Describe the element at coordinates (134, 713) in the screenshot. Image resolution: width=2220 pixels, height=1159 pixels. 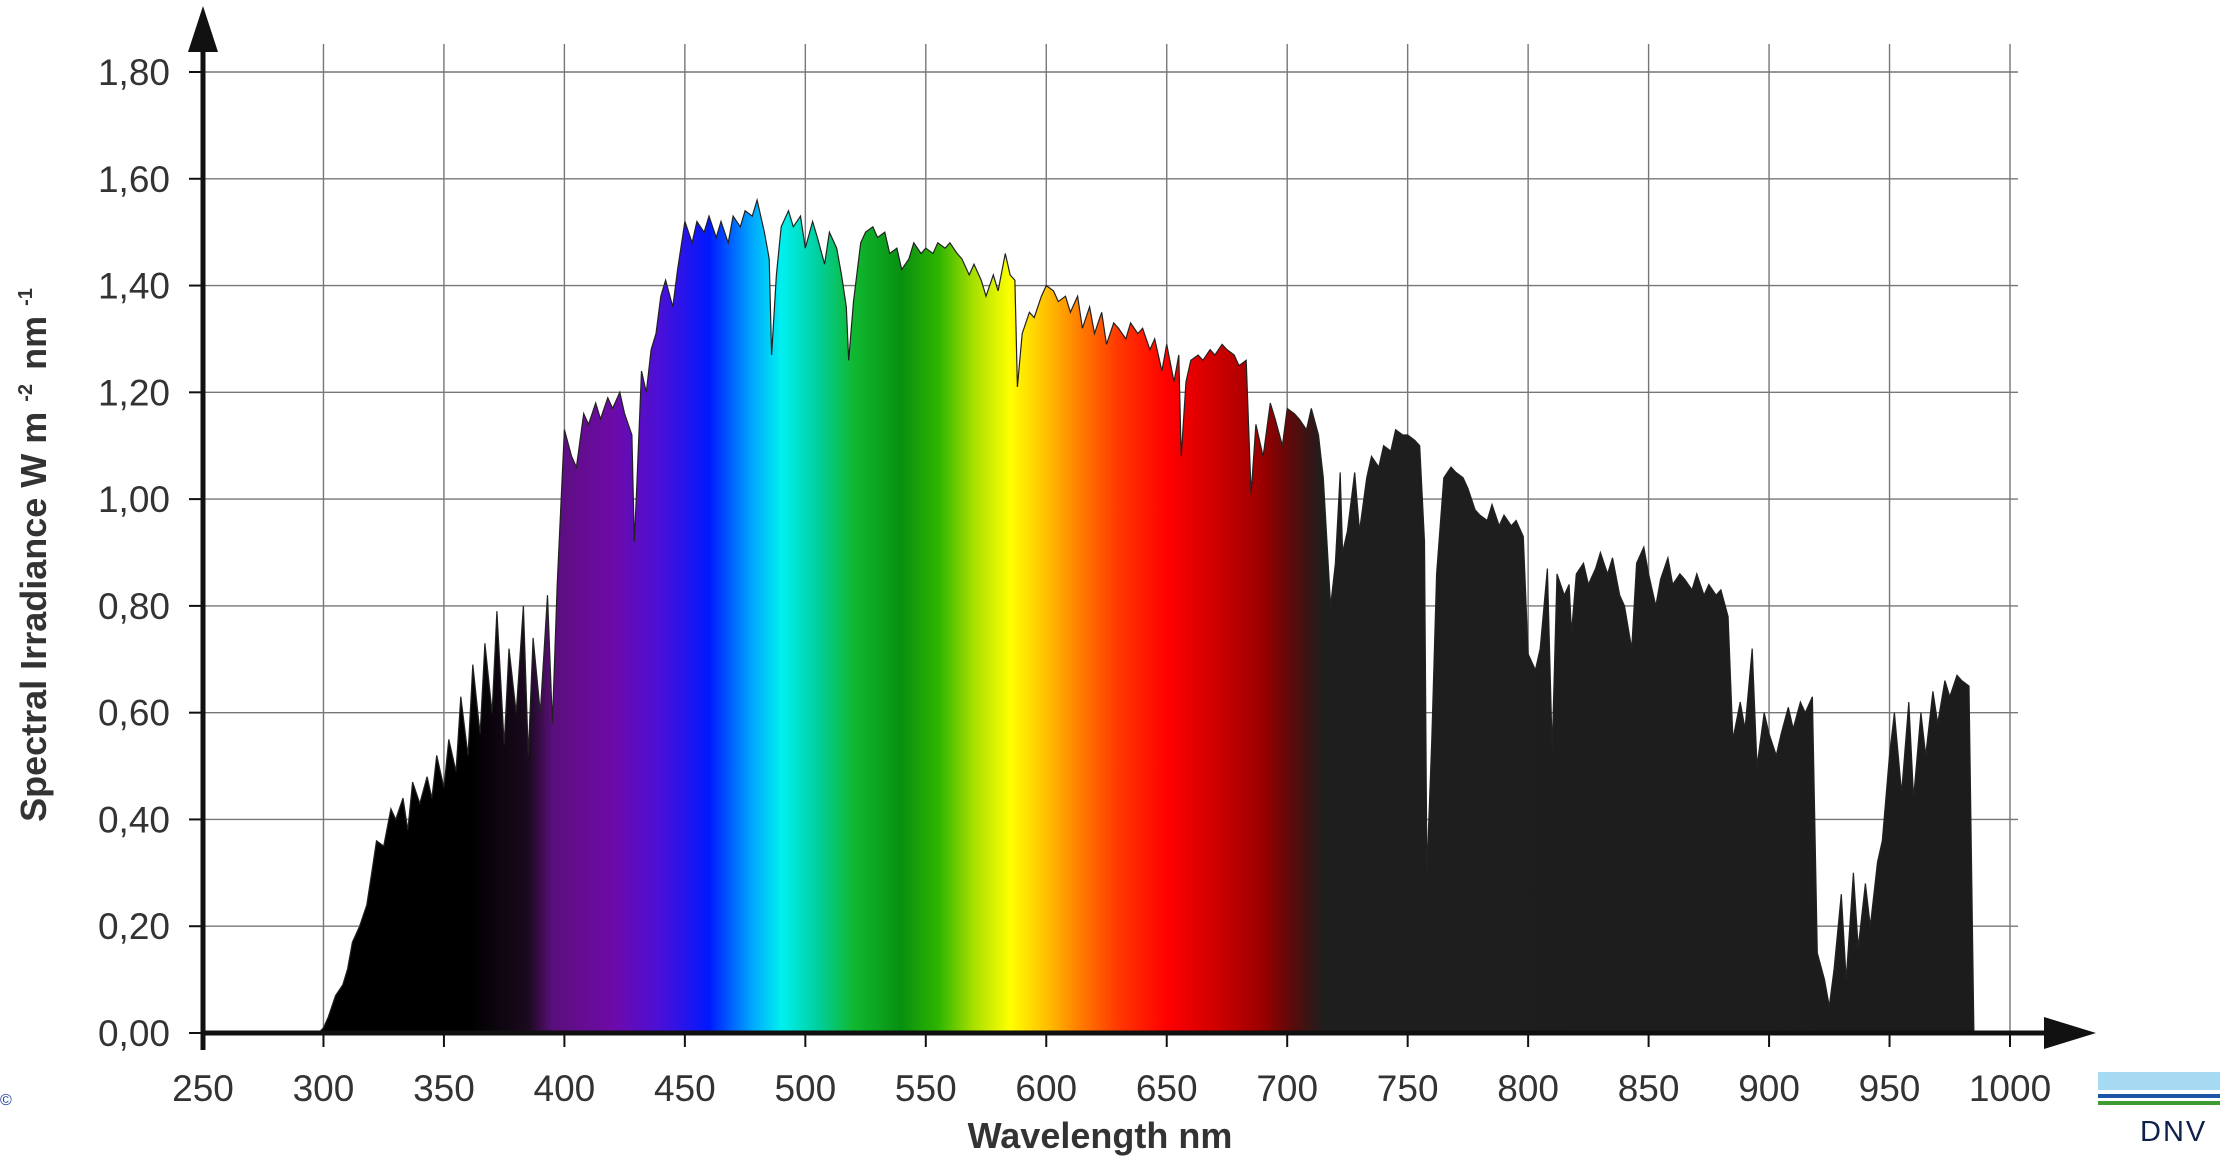
I see `y-tick-label: 0,60` at that location.